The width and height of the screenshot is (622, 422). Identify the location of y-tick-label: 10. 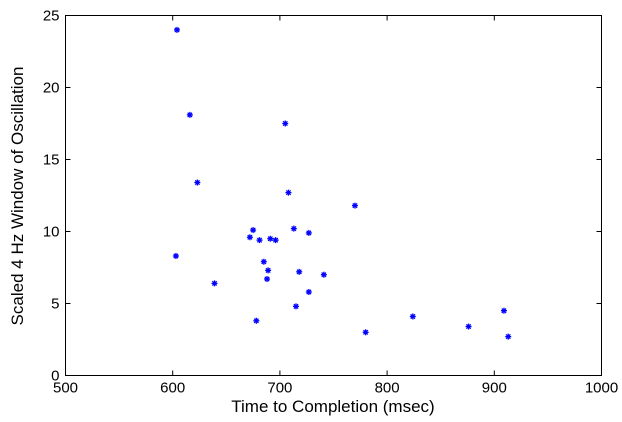
(51, 232).